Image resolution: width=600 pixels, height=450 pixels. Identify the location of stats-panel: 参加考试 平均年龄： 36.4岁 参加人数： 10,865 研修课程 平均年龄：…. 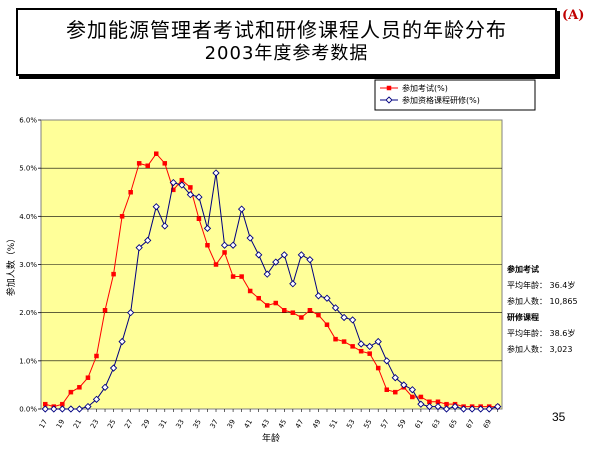
(542, 310).